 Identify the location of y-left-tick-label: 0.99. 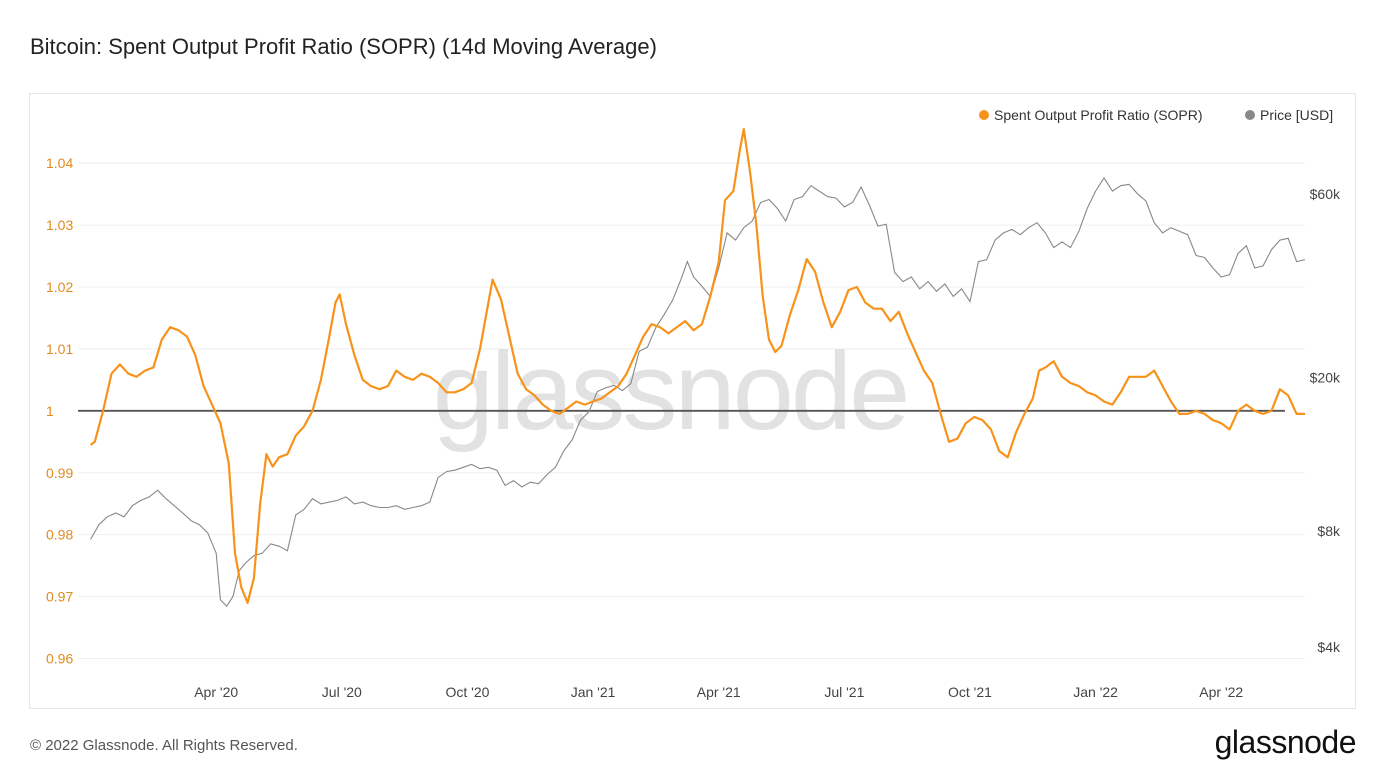
(59, 473).